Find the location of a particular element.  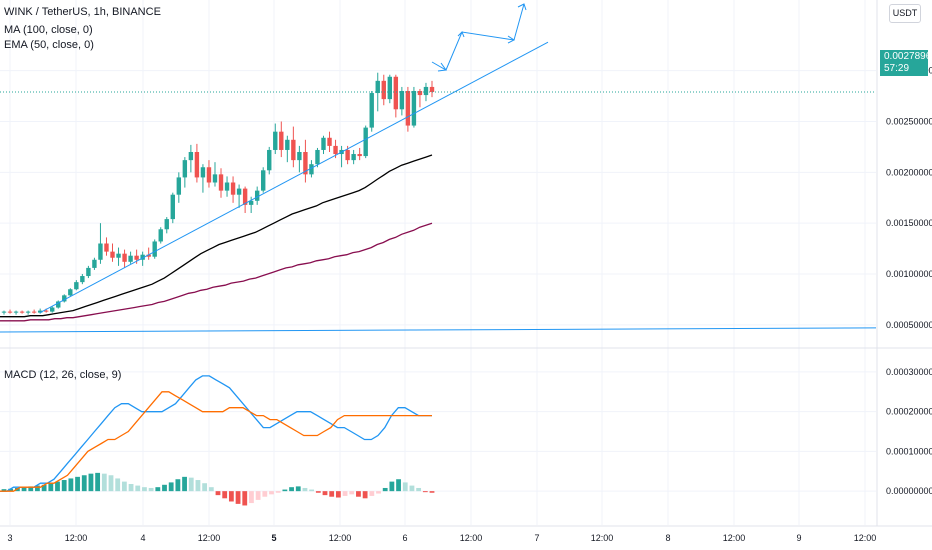

currency-button: USDT is located at coordinates (905, 13).